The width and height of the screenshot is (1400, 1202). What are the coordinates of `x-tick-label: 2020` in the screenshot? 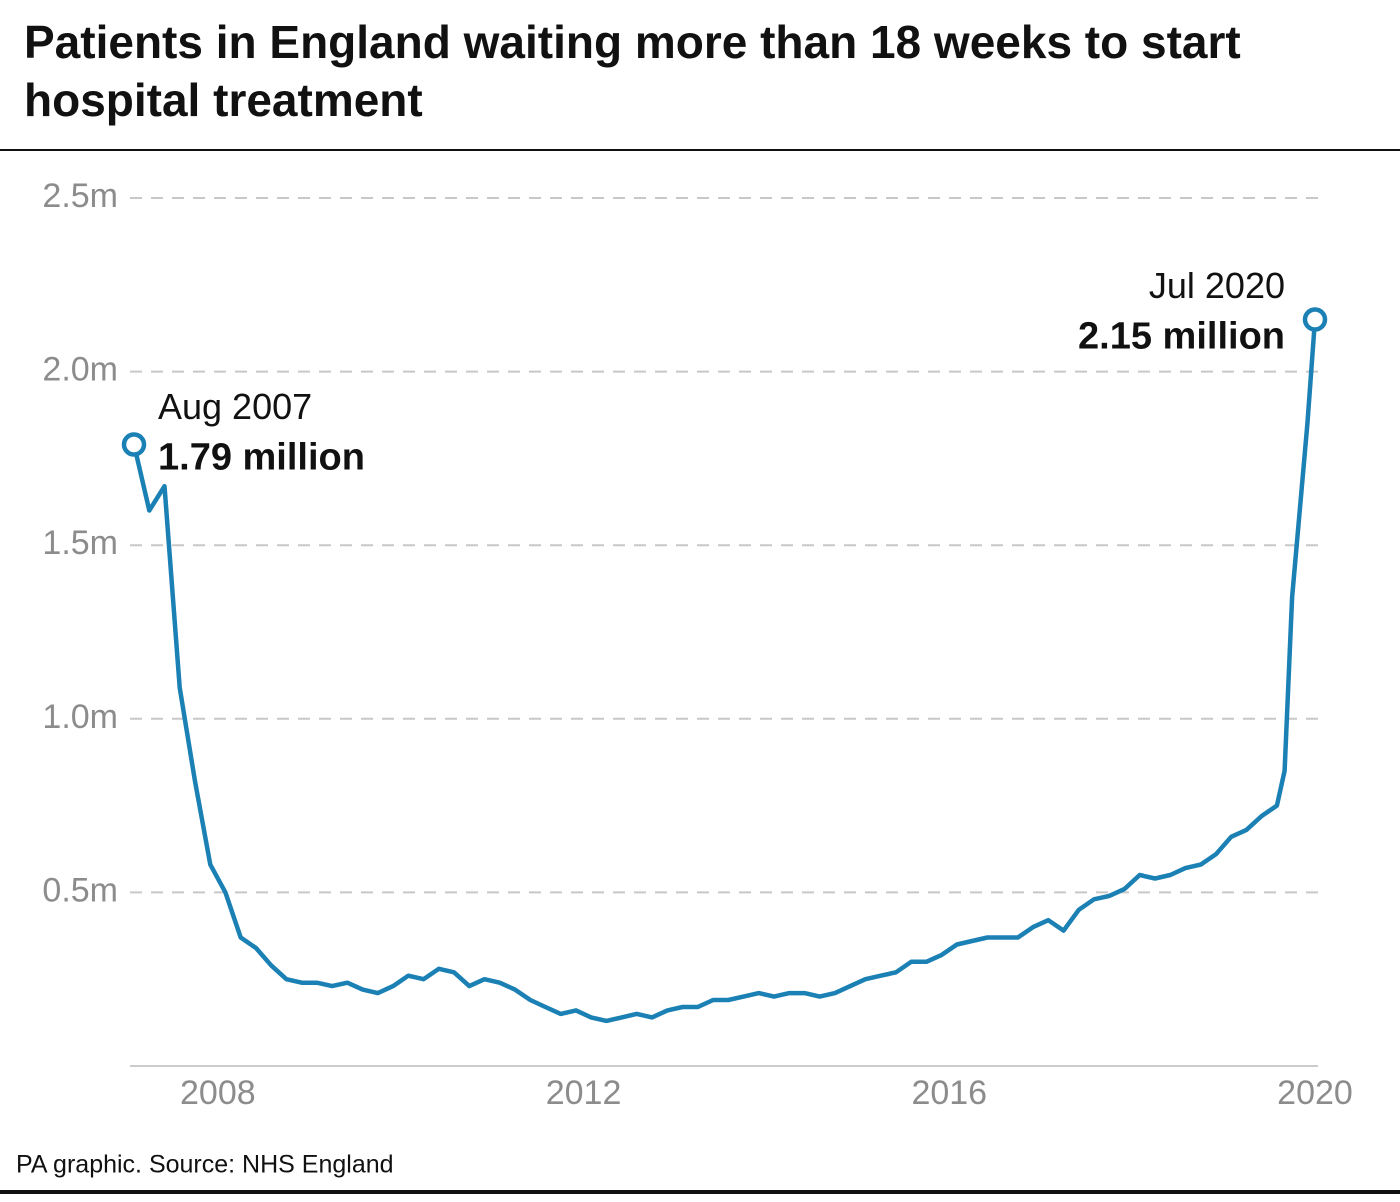 It's located at (1315, 1093).